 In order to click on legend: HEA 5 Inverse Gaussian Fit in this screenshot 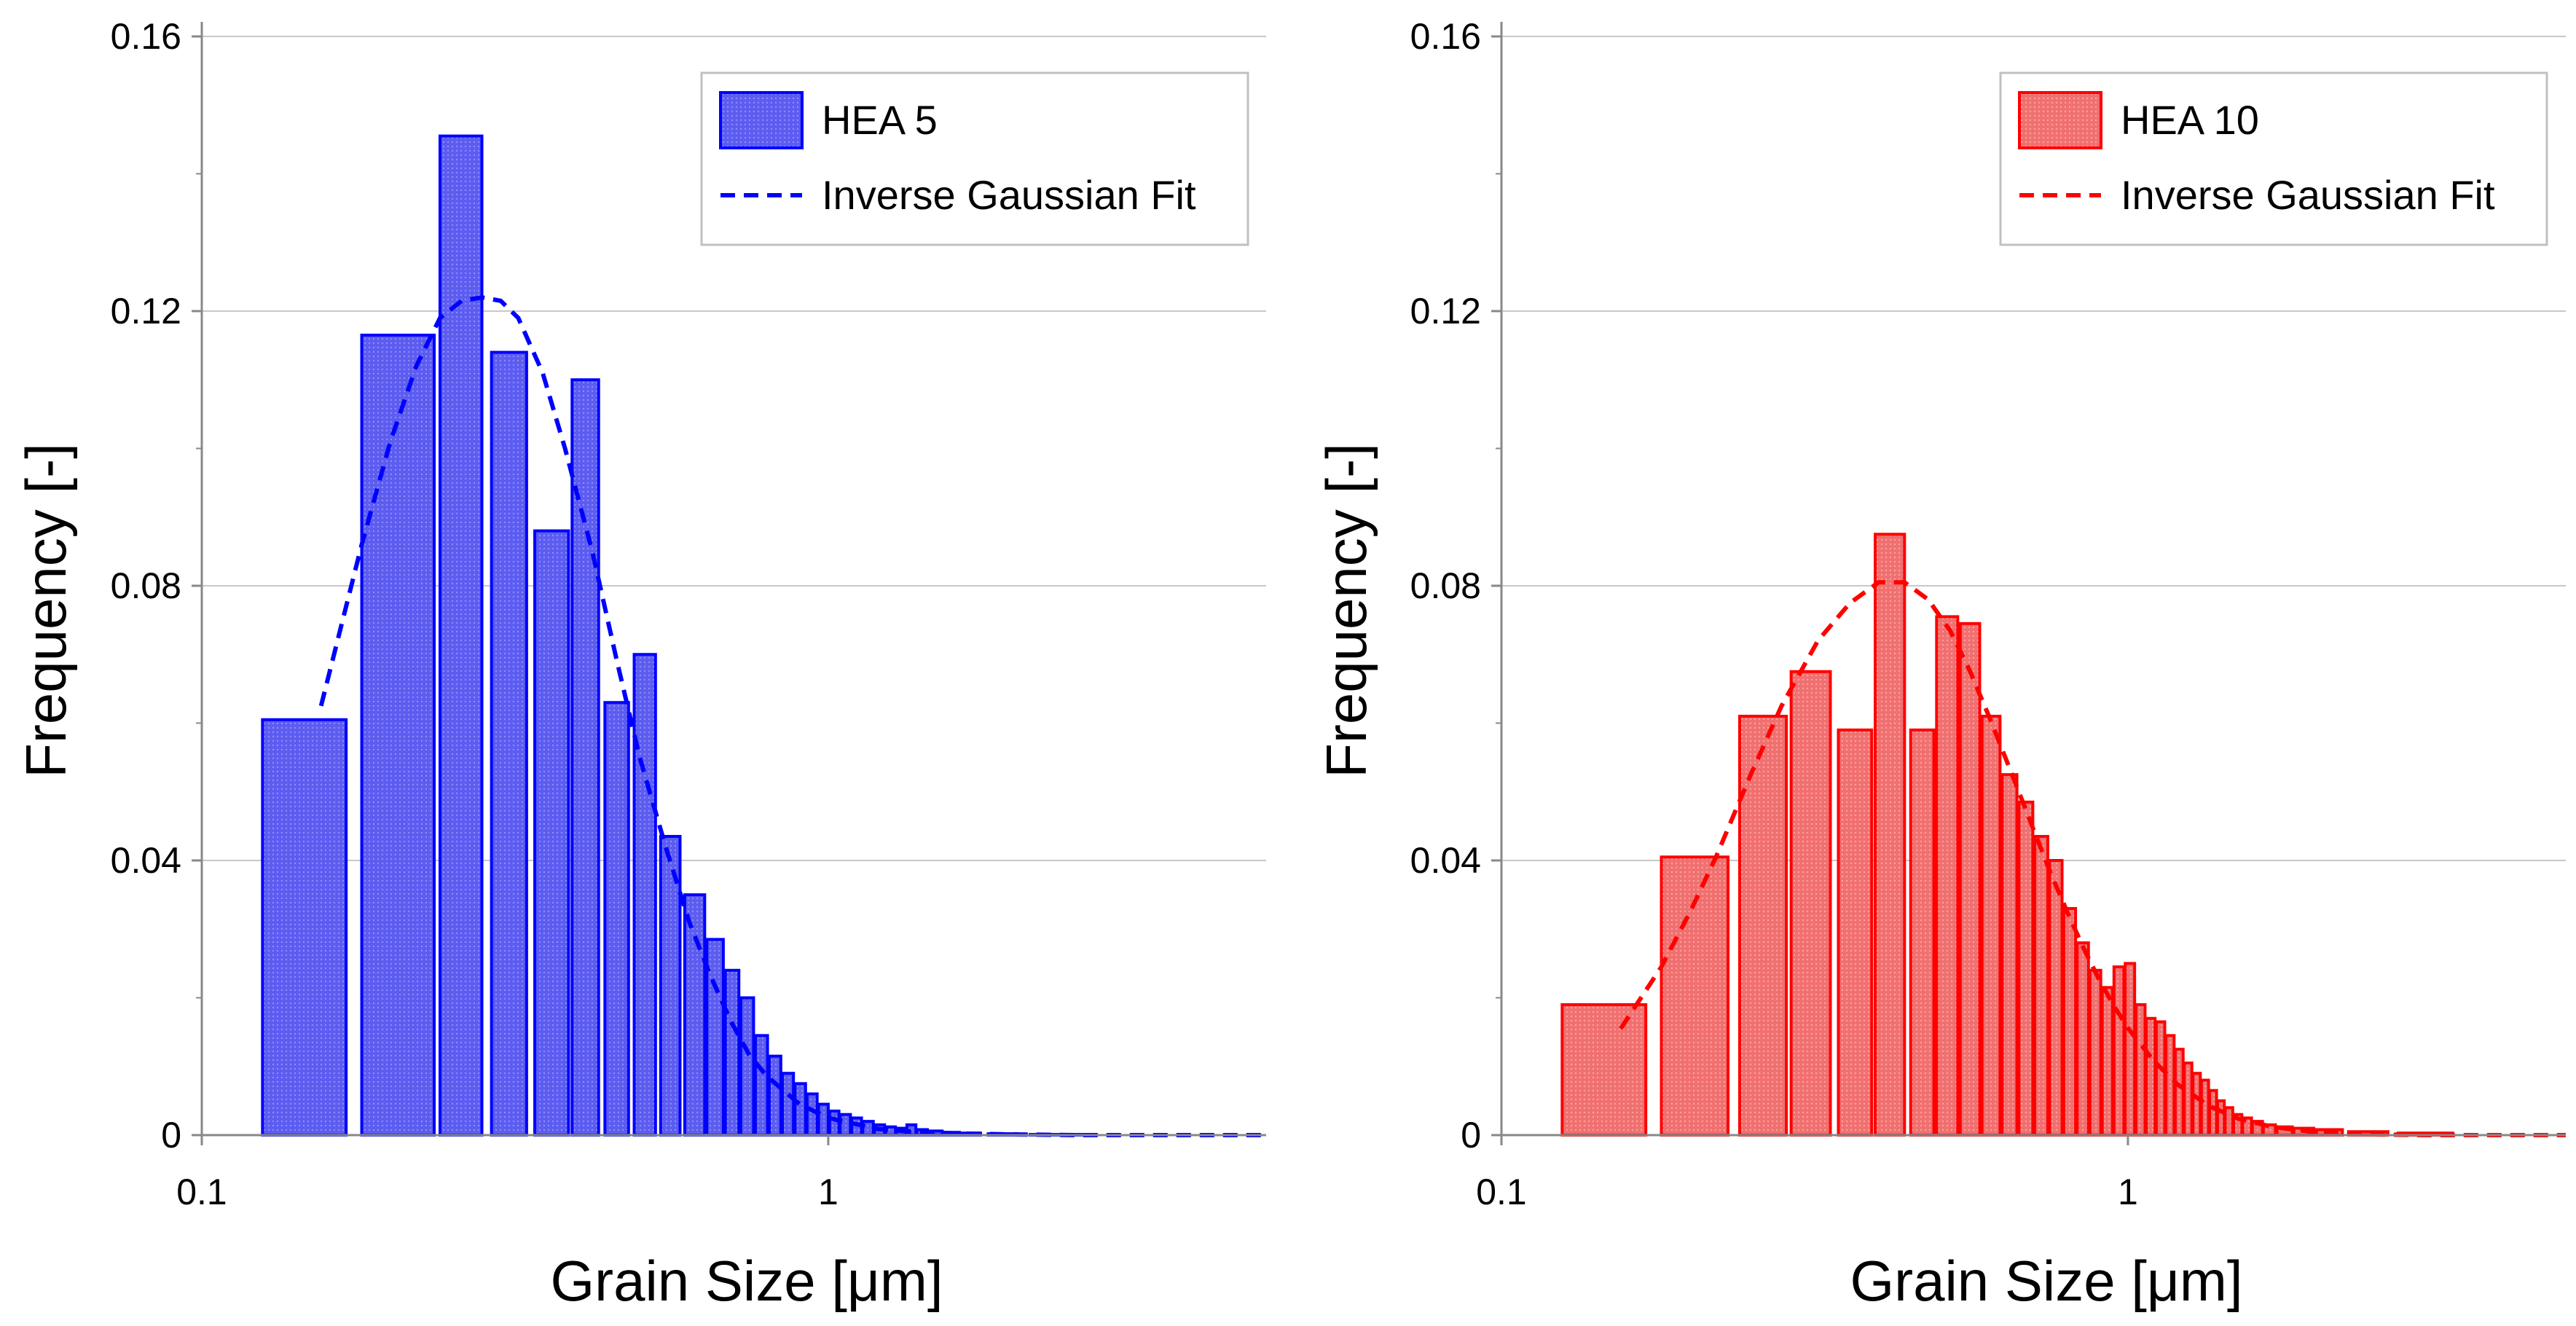, I will do `click(974, 158)`.